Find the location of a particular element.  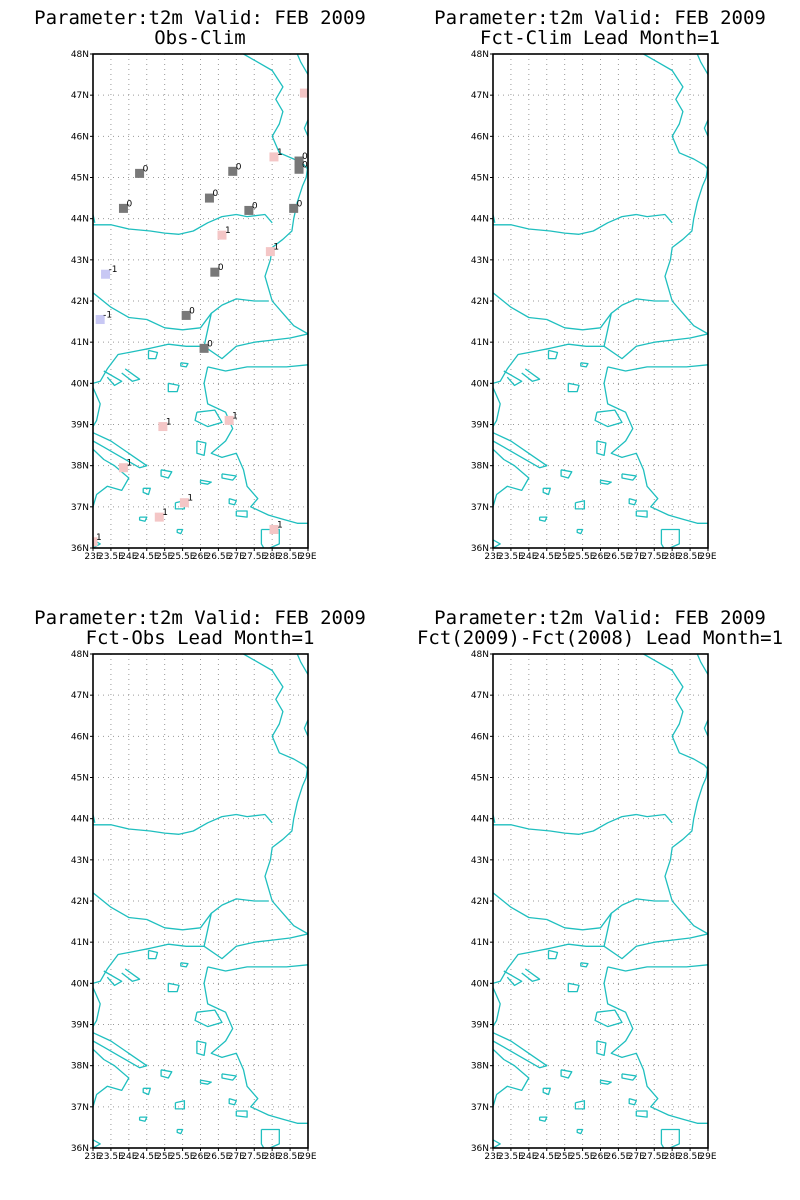

x-tick-label: 24.5E is located at coordinates (547, 1157).